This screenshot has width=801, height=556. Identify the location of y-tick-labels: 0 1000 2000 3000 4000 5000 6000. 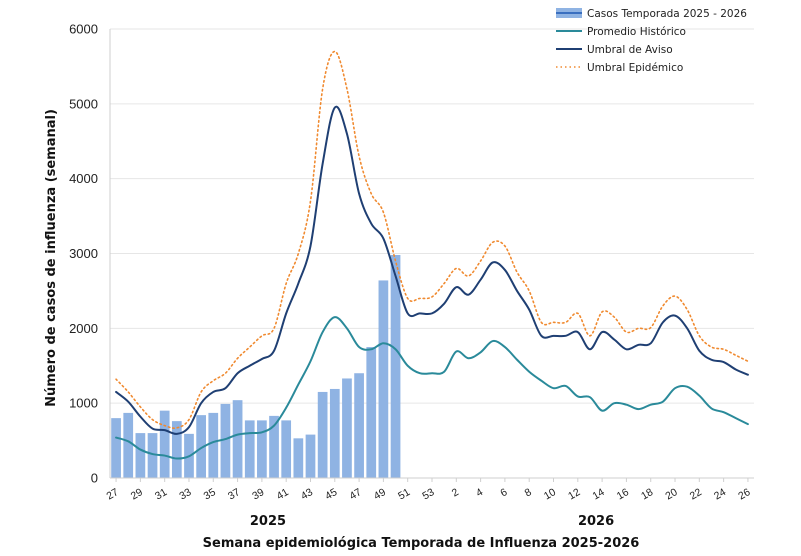
(83, 254).